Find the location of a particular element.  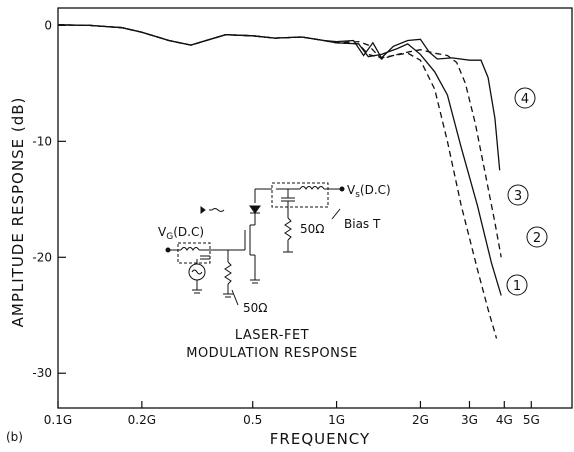

x-tick-label: 3G is located at coordinates (469, 420).